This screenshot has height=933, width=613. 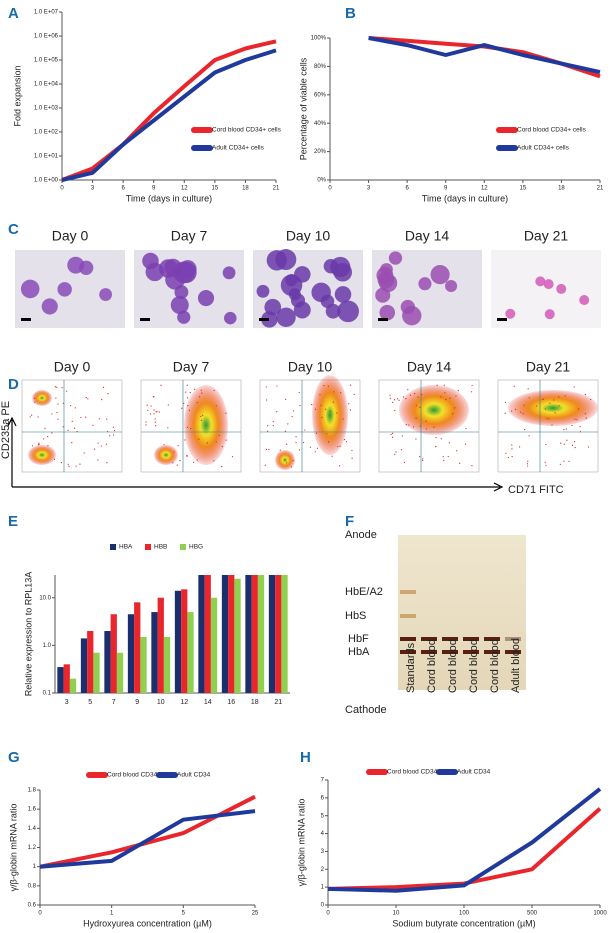 I want to click on x-tick-label: 1000, so click(x=600, y=914).